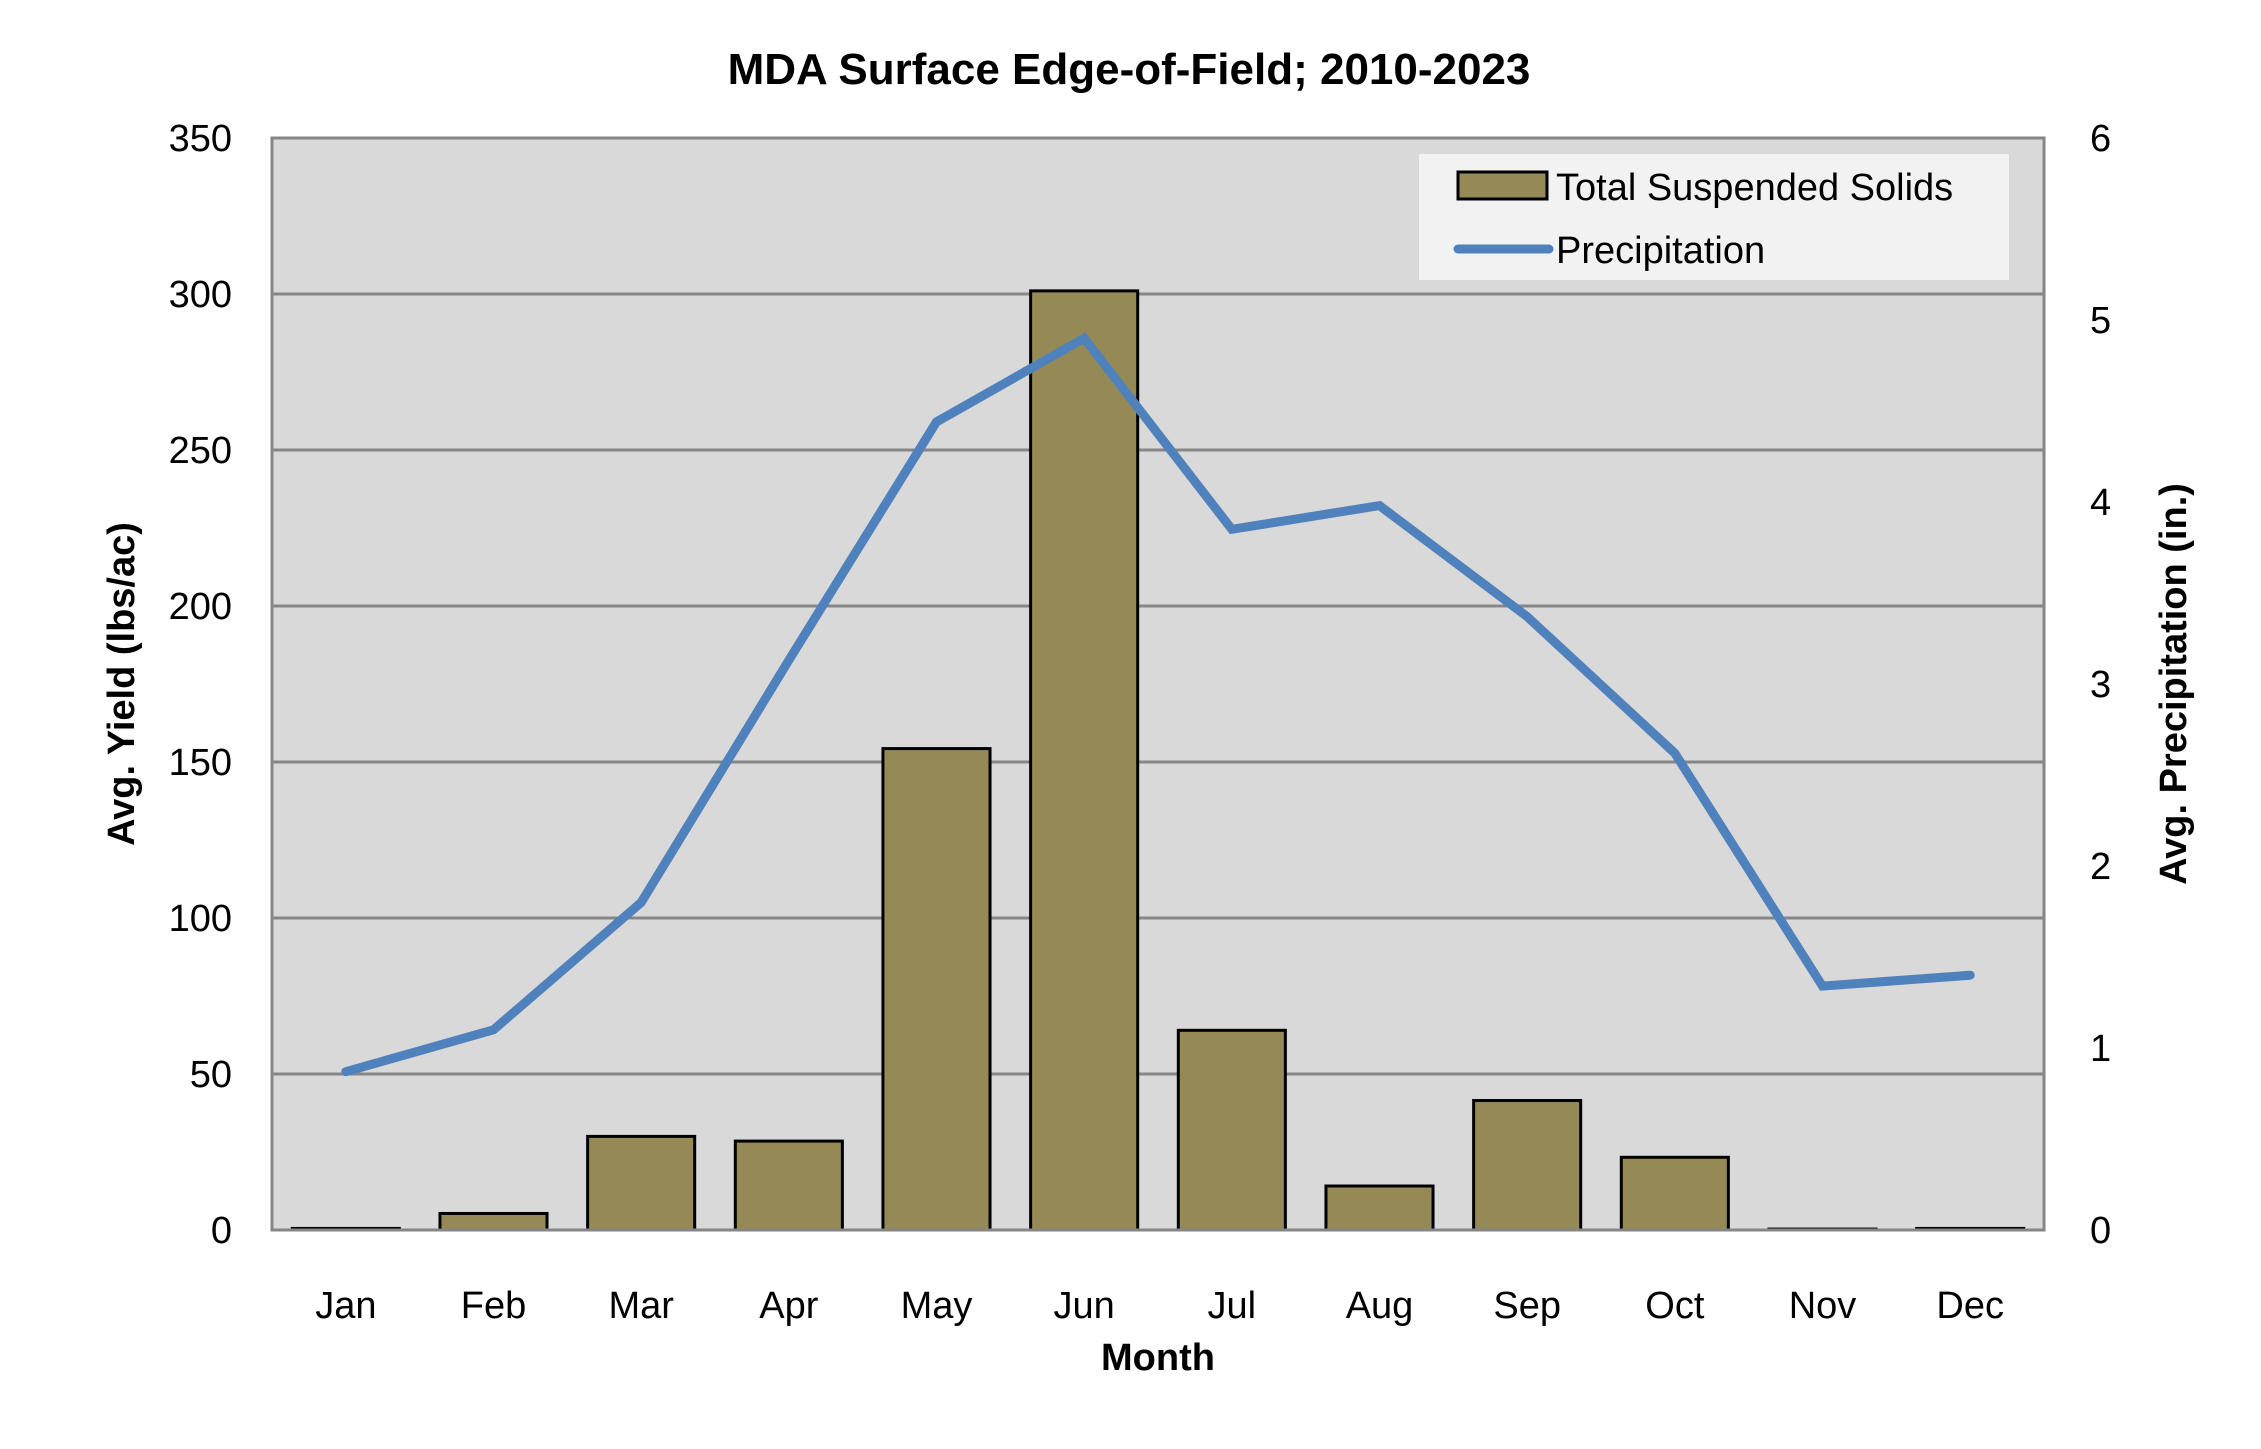 Image resolution: width=2261 pixels, height=1449 pixels. Describe the element at coordinates (2100, 321) in the screenshot. I see `y2-tick-label: 5` at that location.